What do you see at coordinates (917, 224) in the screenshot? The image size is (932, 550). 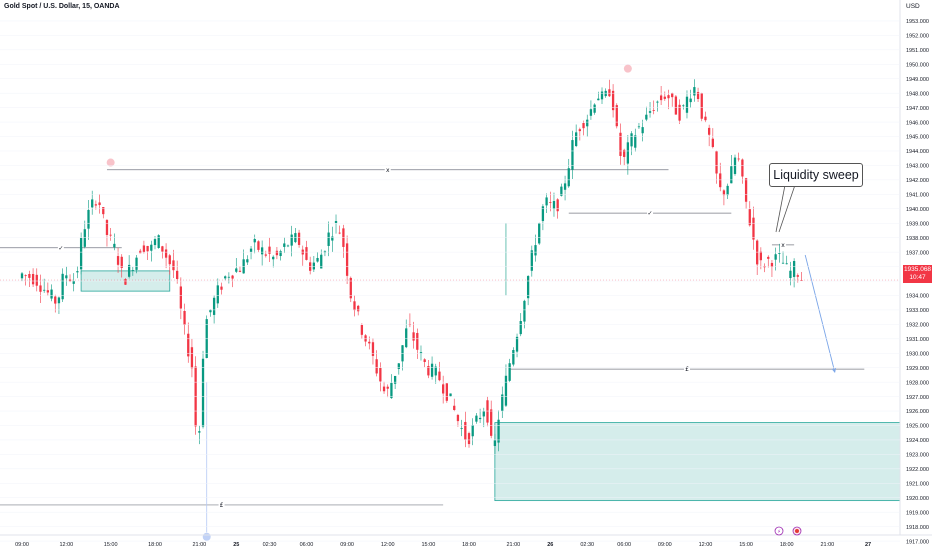 I see `y-tick-label: 1939.000` at bounding box center [917, 224].